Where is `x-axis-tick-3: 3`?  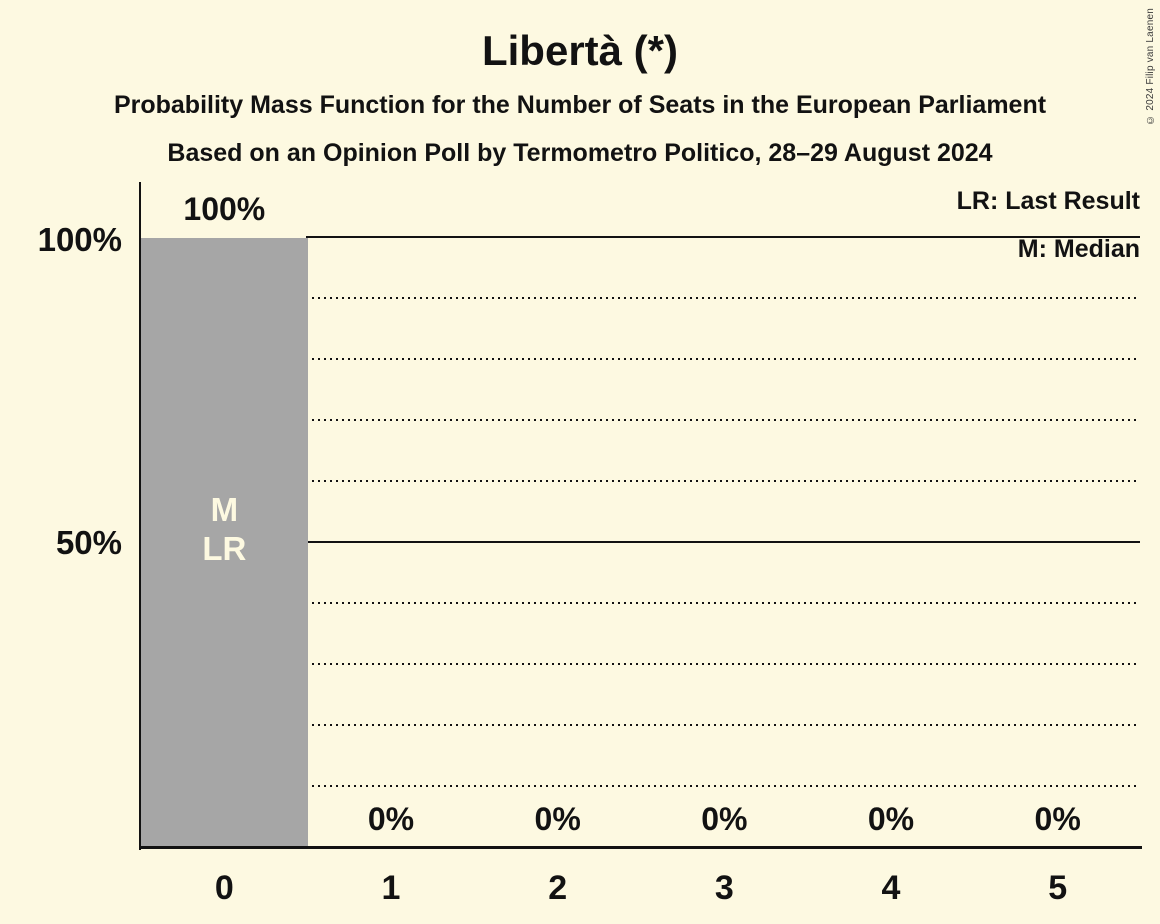
x-axis-tick-3: 3 is located at coordinates (724, 888).